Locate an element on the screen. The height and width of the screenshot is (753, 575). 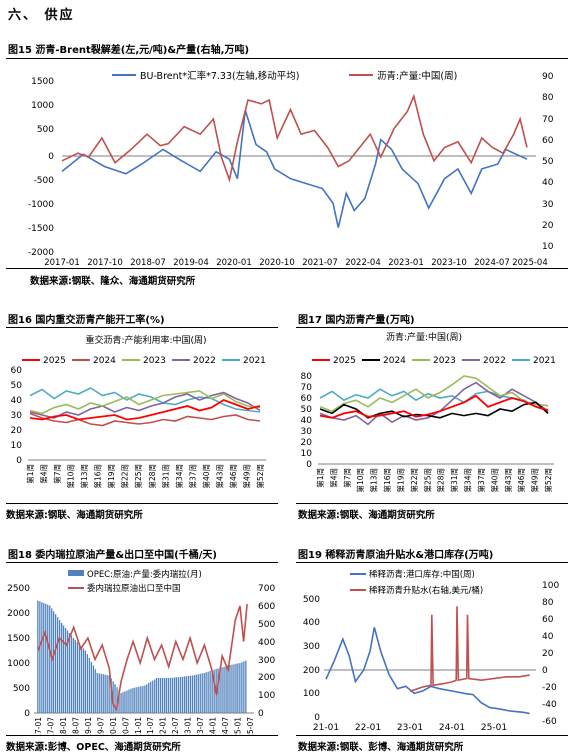
fig16-xtick: 第13周 is located at coordinates (84, 476).